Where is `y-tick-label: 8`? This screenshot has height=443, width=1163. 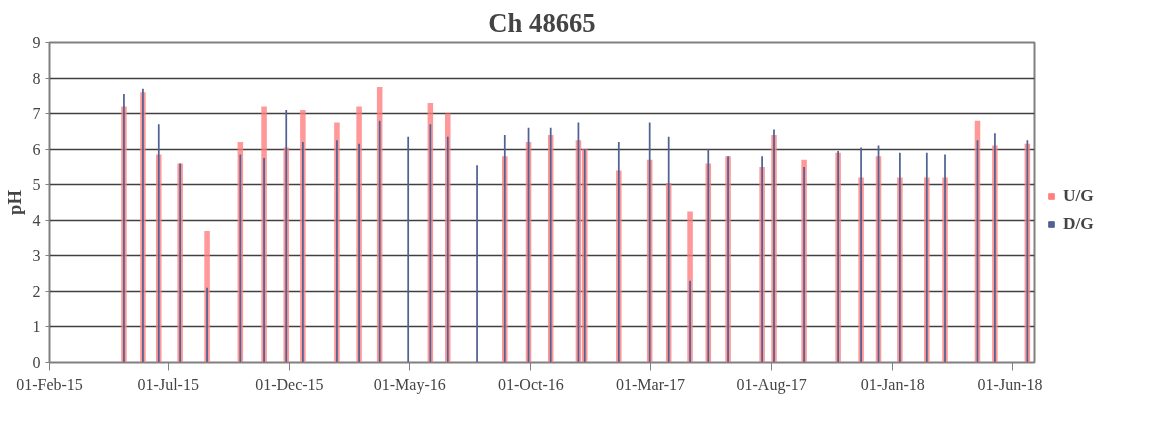
y-tick-label: 8 is located at coordinates (36, 78).